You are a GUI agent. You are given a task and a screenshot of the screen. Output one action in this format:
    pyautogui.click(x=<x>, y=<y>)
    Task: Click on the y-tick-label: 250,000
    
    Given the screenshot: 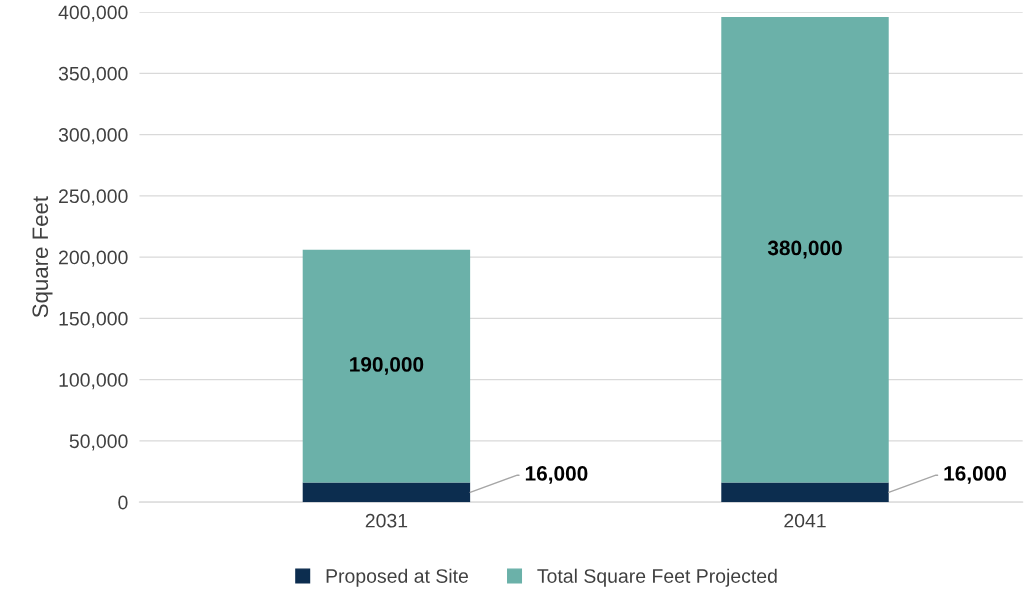 What is the action you would take?
    pyautogui.click(x=93, y=197)
    